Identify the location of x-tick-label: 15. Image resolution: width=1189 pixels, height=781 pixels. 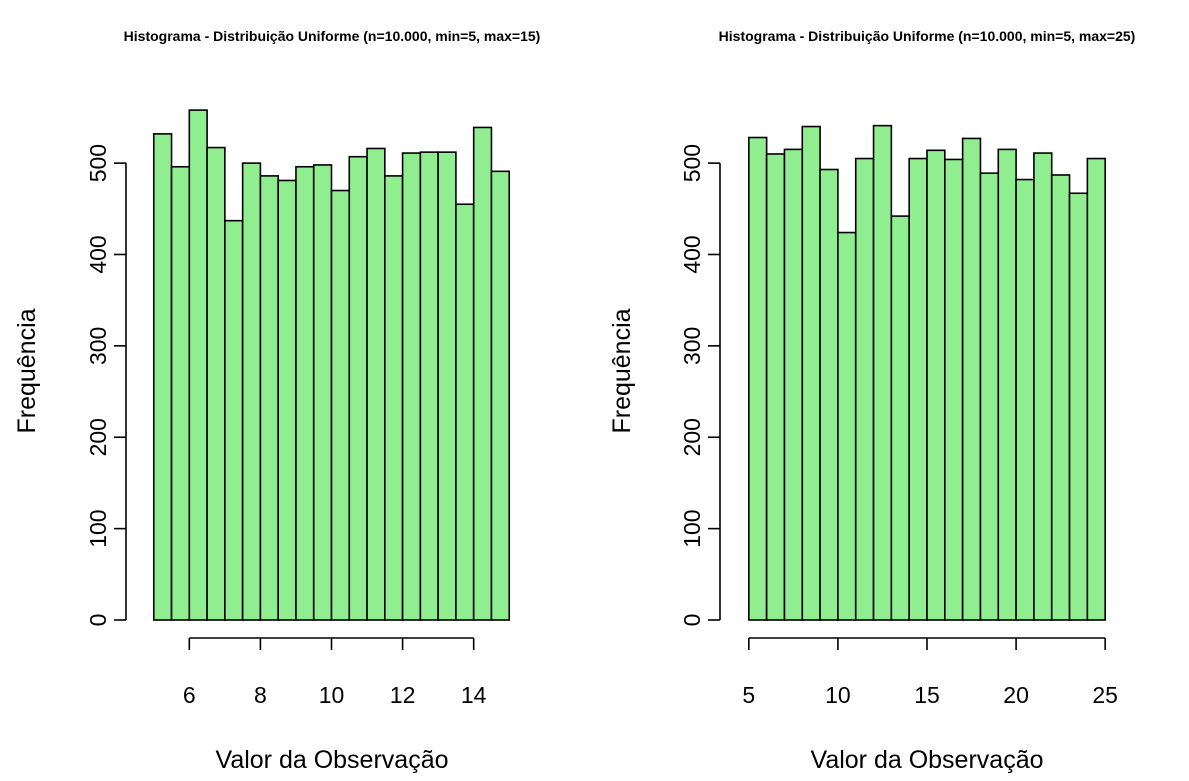
(927, 695).